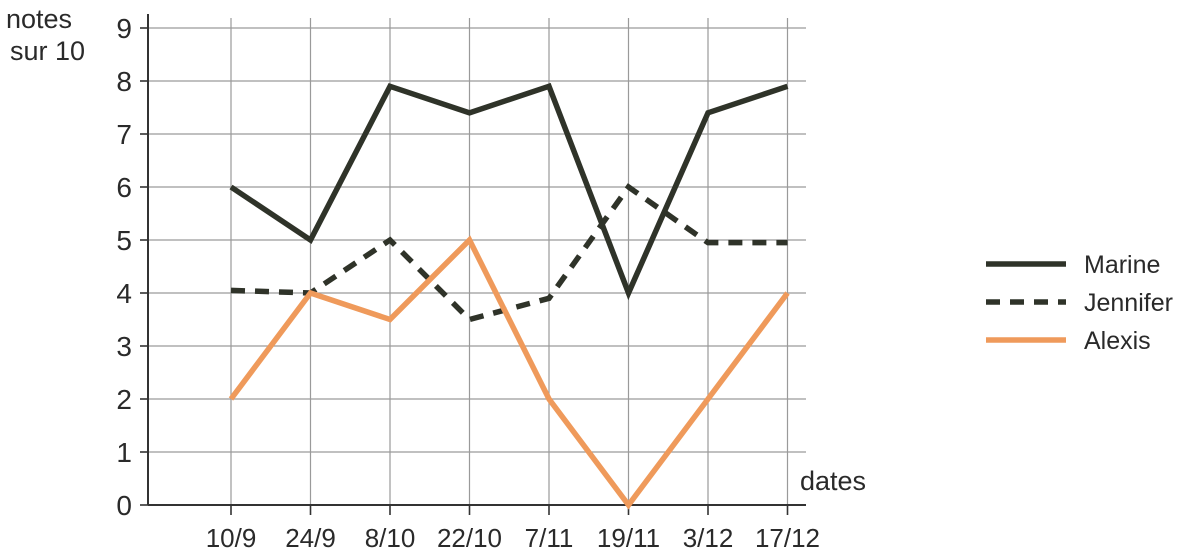 Image resolution: width=1204 pixels, height=557 pixels. Describe the element at coordinates (39, 19) in the screenshot. I see `y-axis-label-line1: notes` at that location.